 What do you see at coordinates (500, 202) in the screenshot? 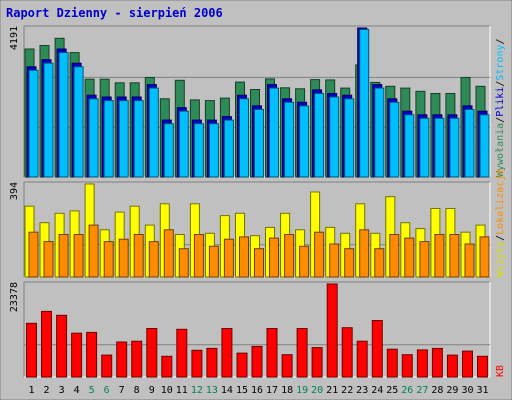
I see `legend-entry: Lokalizacje` at bounding box center [500, 202].